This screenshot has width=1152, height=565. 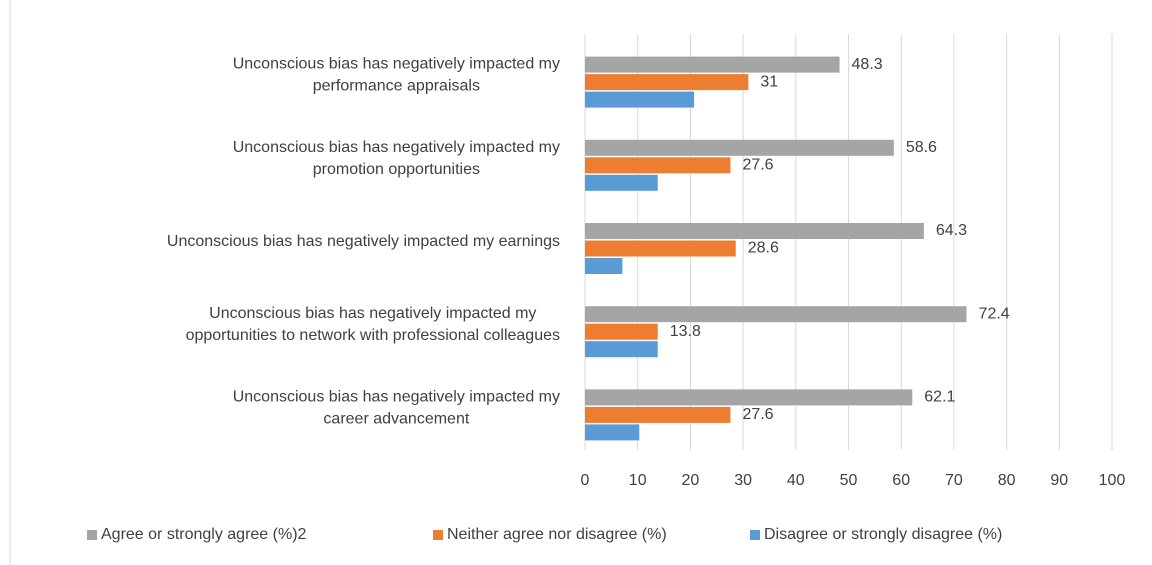 What do you see at coordinates (951, 230) in the screenshot?
I see `data-label: 64.3` at bounding box center [951, 230].